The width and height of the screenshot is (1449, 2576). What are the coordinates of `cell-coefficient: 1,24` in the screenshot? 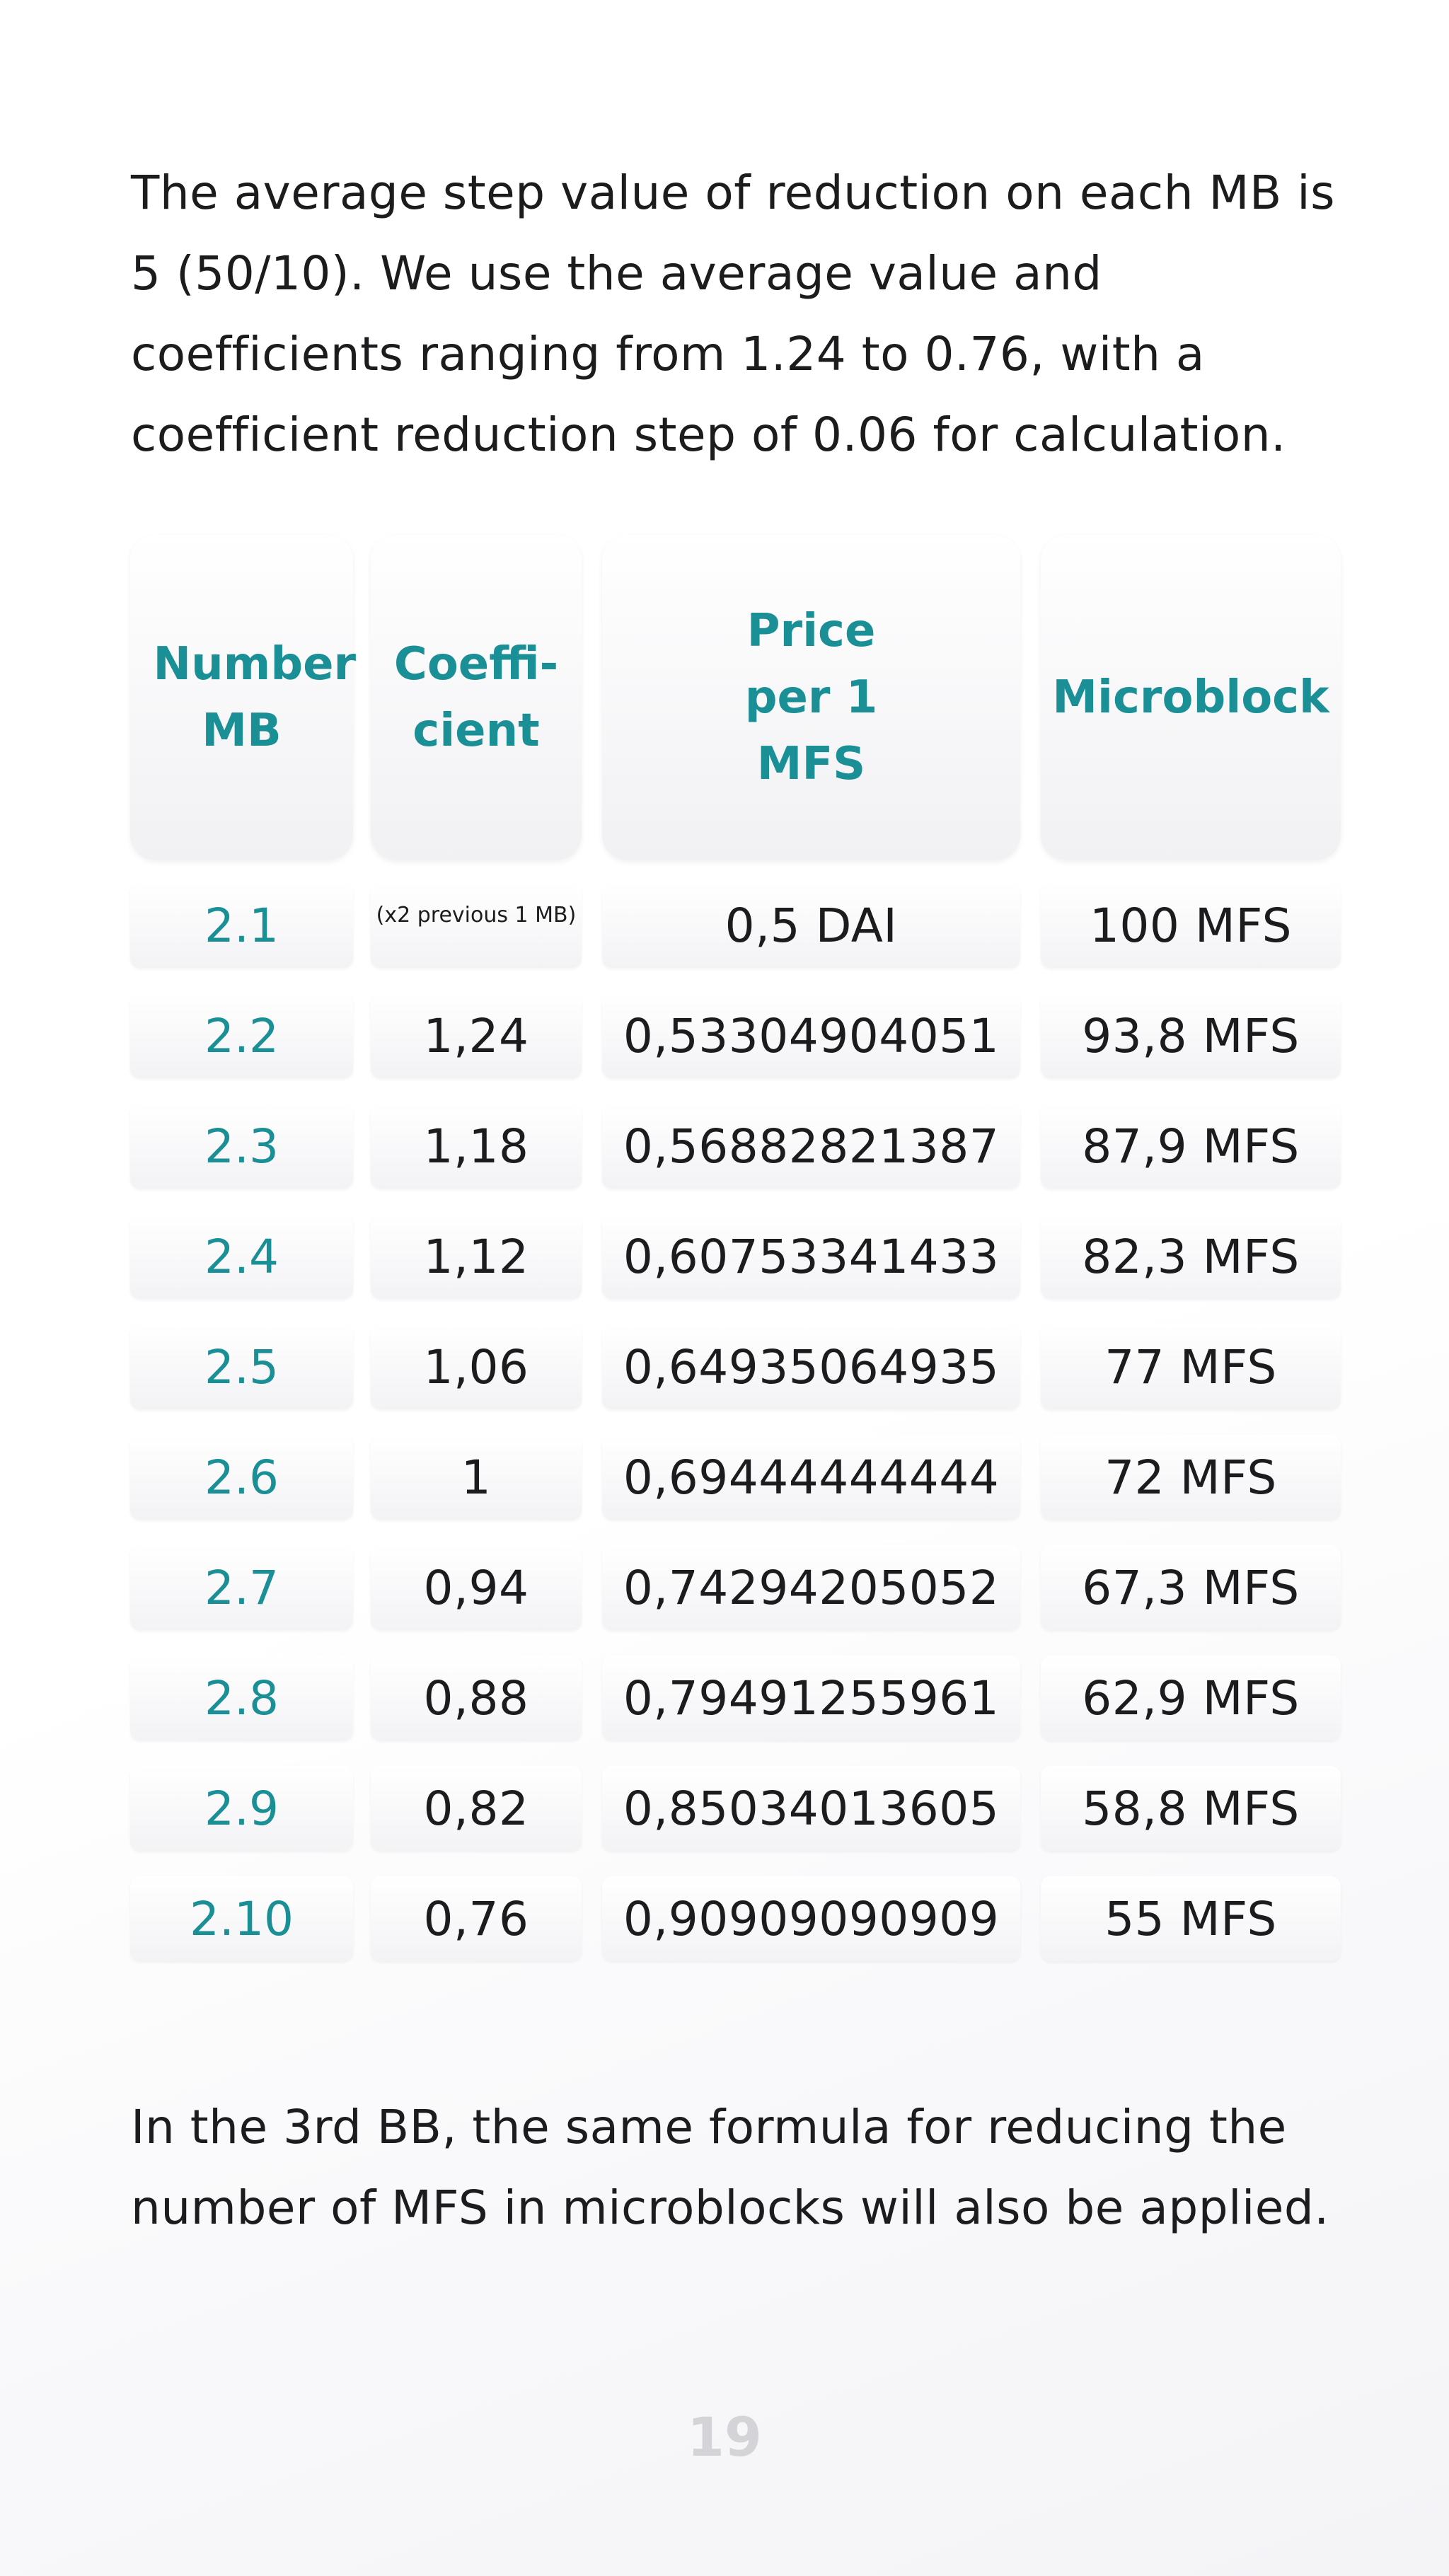 It's located at (476, 1035).